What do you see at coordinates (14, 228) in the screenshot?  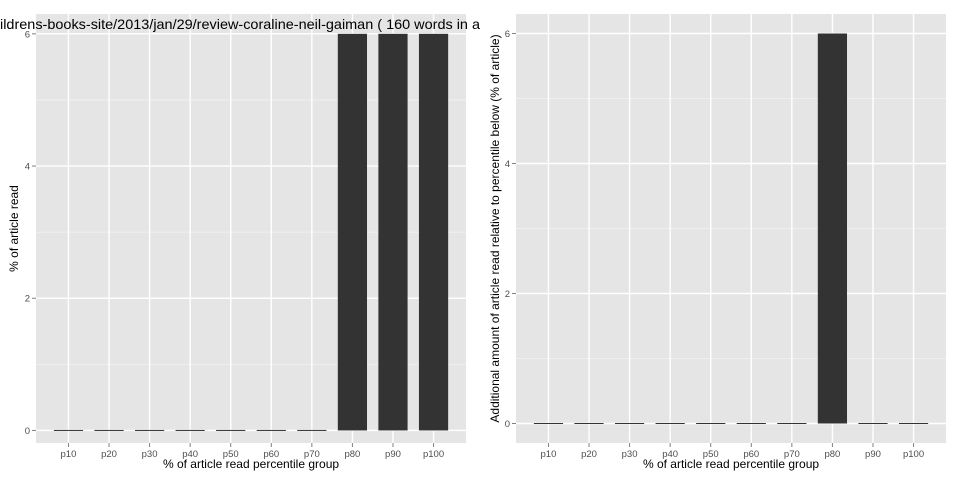 I see `y-axis-label: % of article read` at bounding box center [14, 228].